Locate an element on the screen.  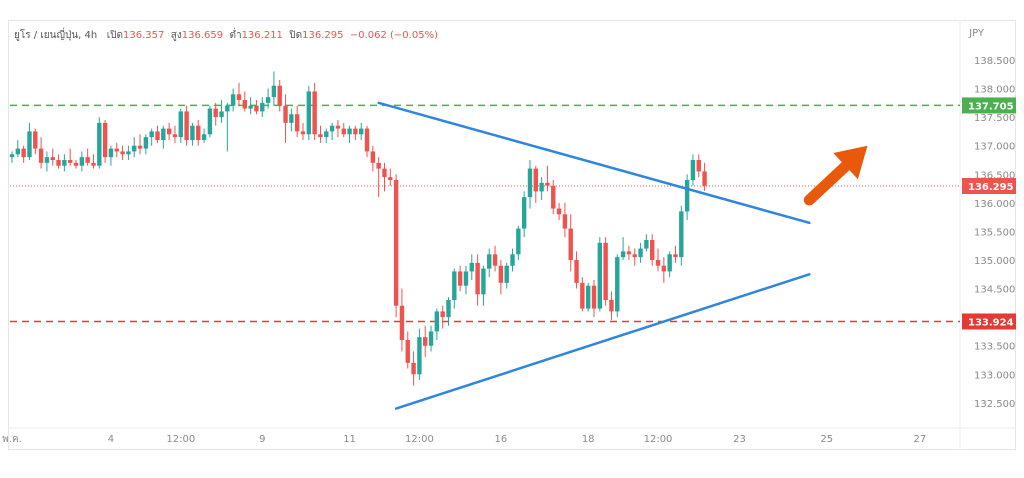
trendline-upper is located at coordinates (594, 163).